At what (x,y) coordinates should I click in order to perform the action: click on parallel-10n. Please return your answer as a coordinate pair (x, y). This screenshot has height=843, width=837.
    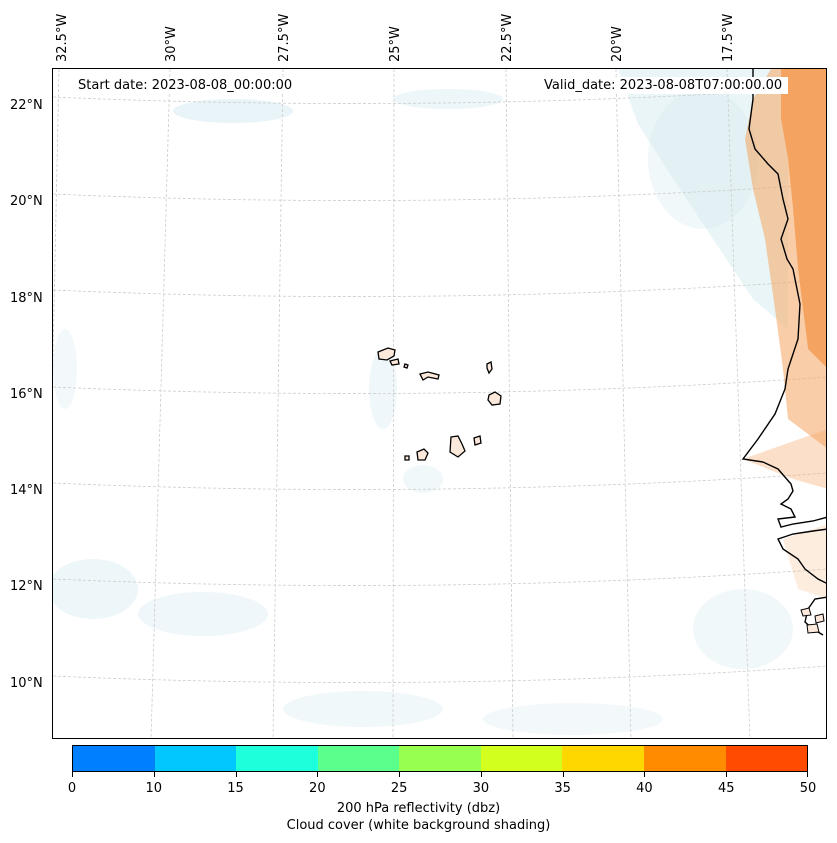
    Looking at the image, I should click on (439, 674).